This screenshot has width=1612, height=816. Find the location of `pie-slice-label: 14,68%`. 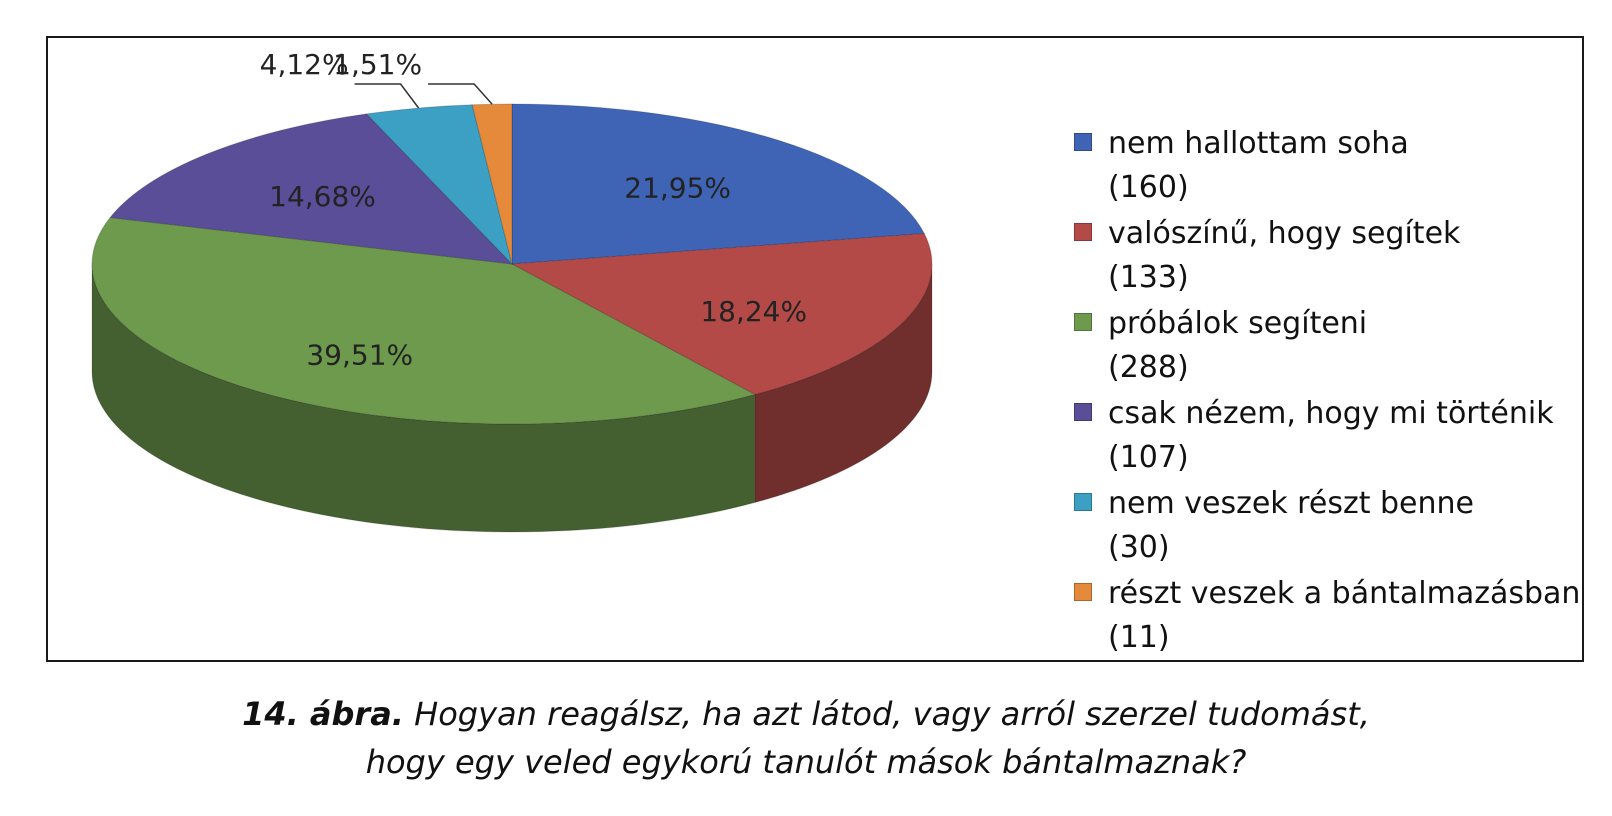

pie-slice-label: 14,68% is located at coordinates (322, 196).